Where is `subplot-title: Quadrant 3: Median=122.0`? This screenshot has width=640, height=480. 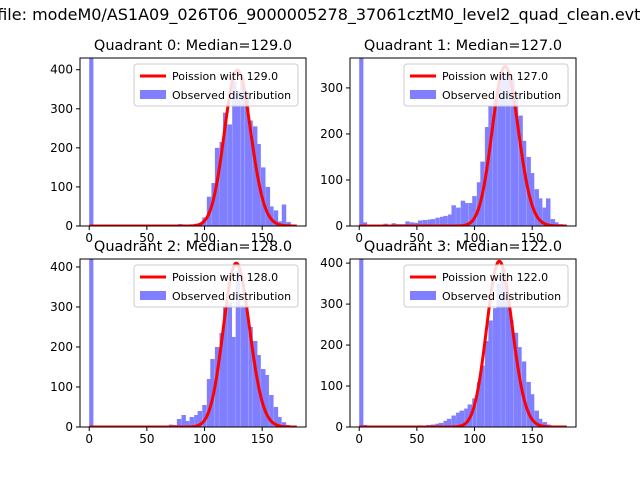 subplot-title: Quadrant 3: Median=122.0 is located at coordinates (463, 247).